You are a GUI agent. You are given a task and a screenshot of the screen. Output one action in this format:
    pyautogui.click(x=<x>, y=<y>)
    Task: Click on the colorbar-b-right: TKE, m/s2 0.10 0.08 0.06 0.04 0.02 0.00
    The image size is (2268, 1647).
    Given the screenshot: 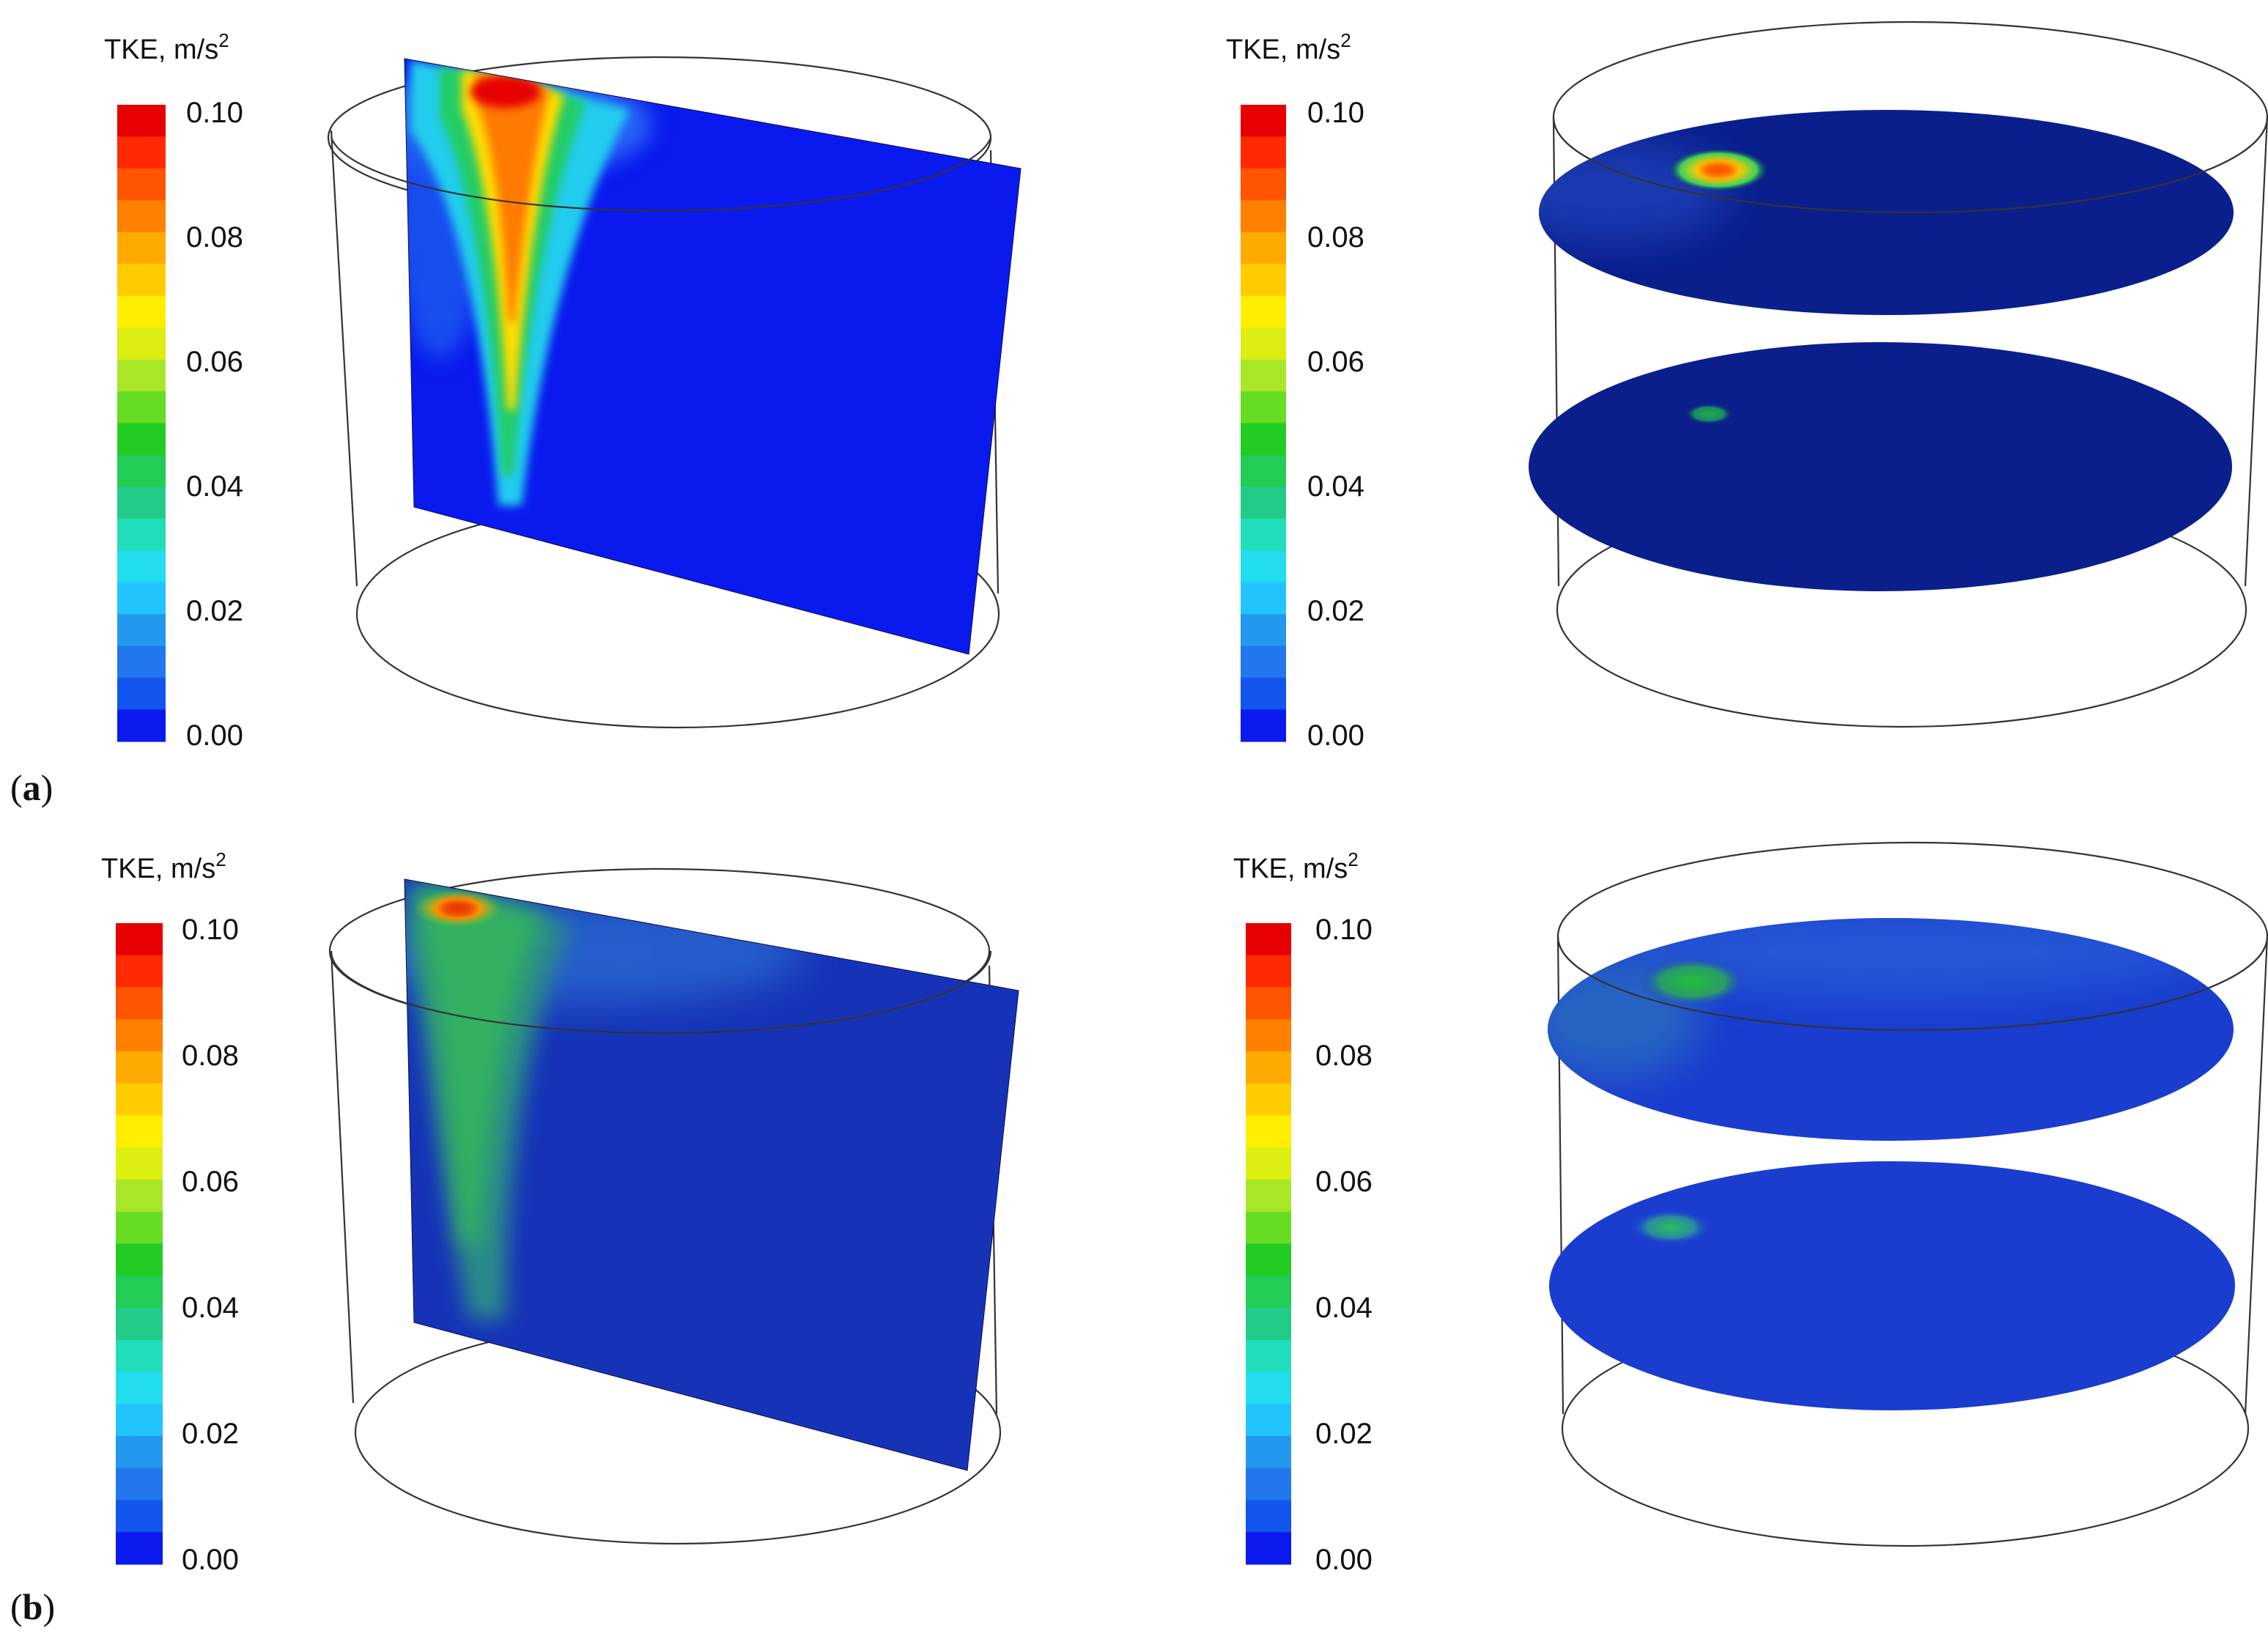 What is the action you would take?
    pyautogui.click(x=1303, y=1212)
    